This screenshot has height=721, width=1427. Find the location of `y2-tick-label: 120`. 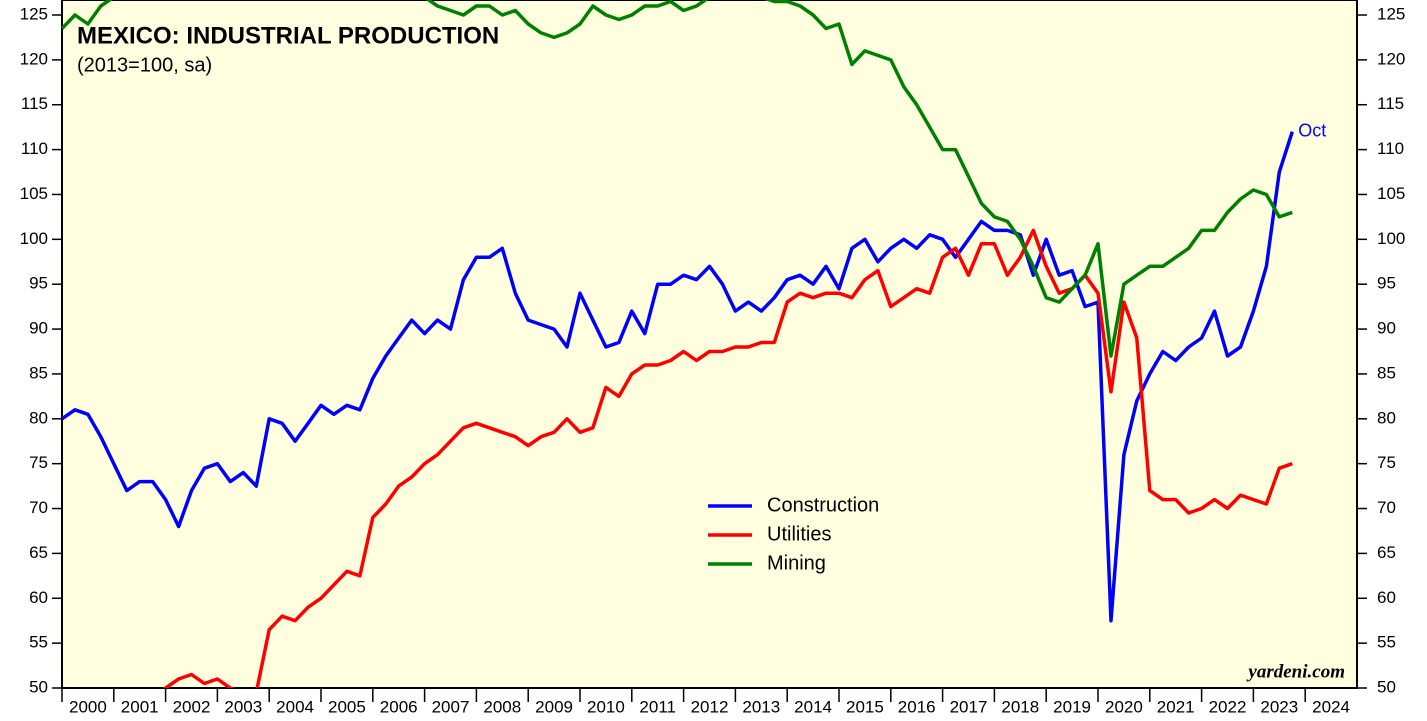

y2-tick-label: 120 is located at coordinates (1391, 58).